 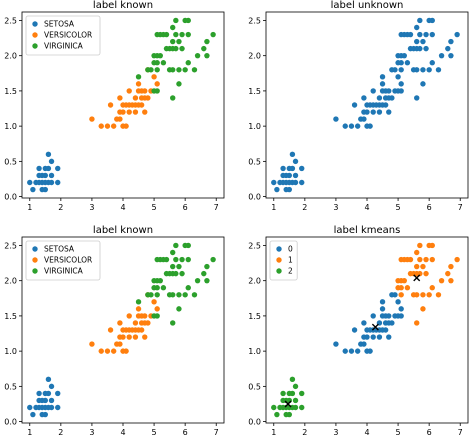 I want to click on legend-label: 0, so click(x=290, y=249).